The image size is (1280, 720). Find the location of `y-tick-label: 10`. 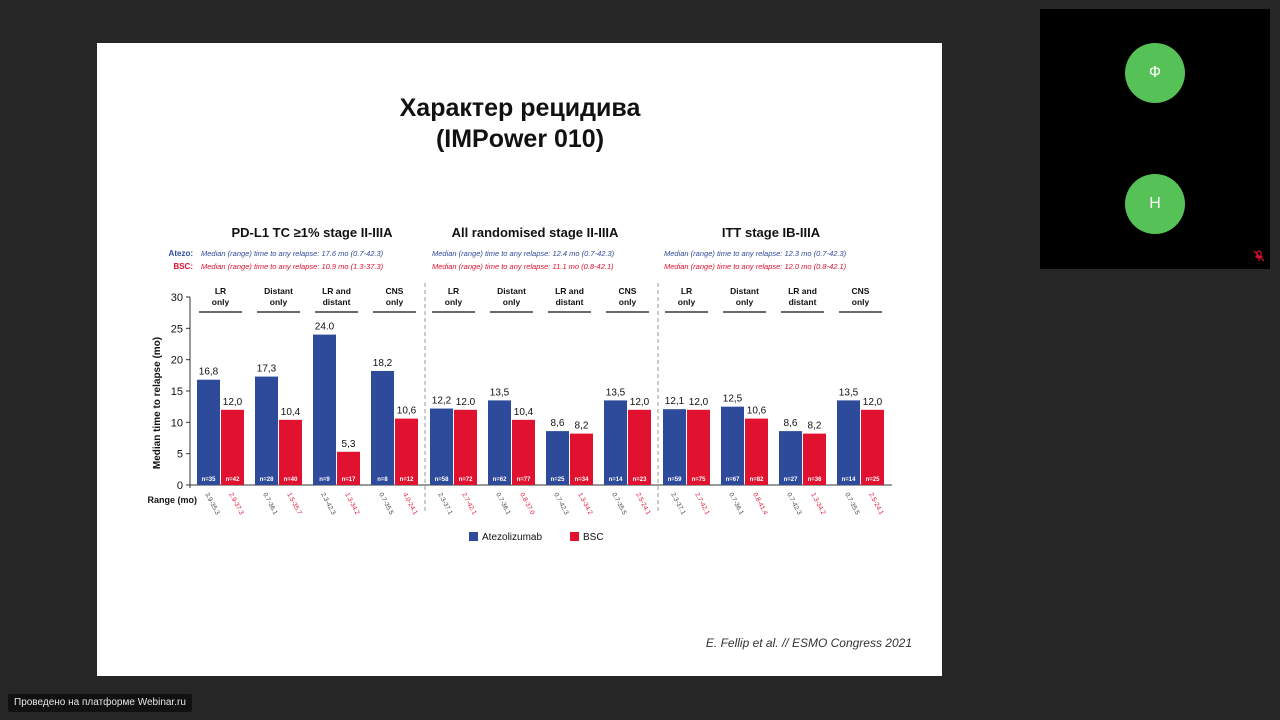

y-tick-label: 10 is located at coordinates (177, 423).